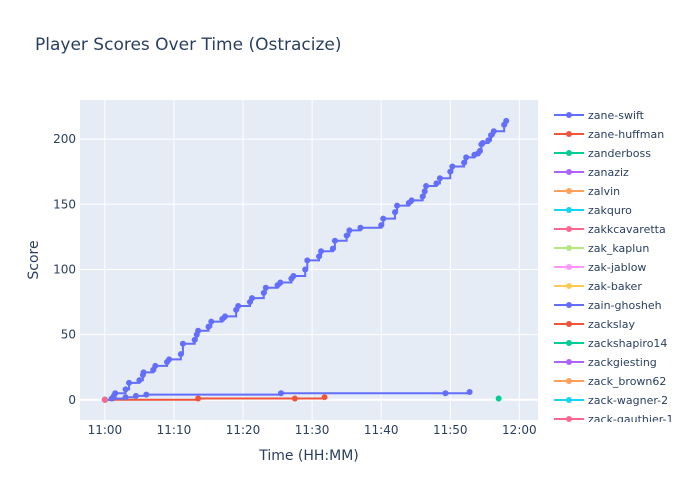 Image resolution: width=700 pixels, height=500 pixels. I want to click on legend-label: zack-wagner-2, so click(628, 400).